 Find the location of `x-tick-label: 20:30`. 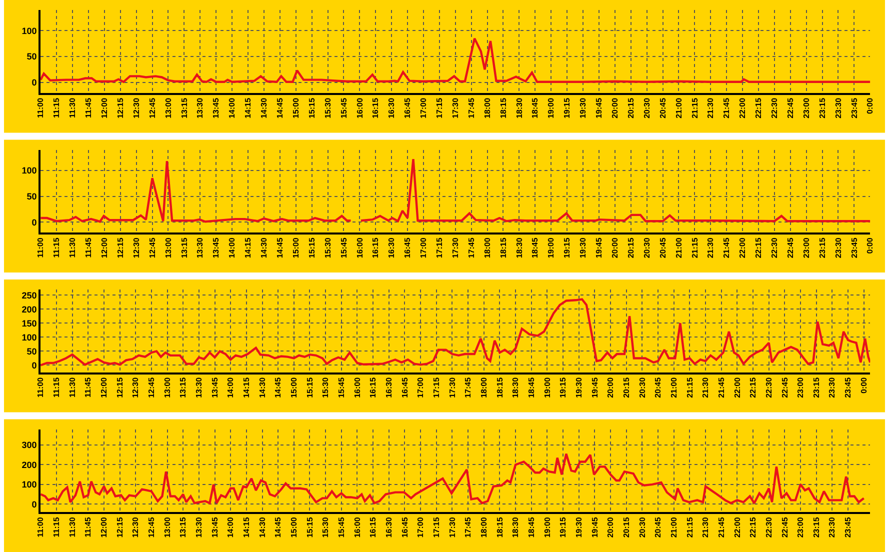

x-tick-label: 20:30 is located at coordinates (642, 527).